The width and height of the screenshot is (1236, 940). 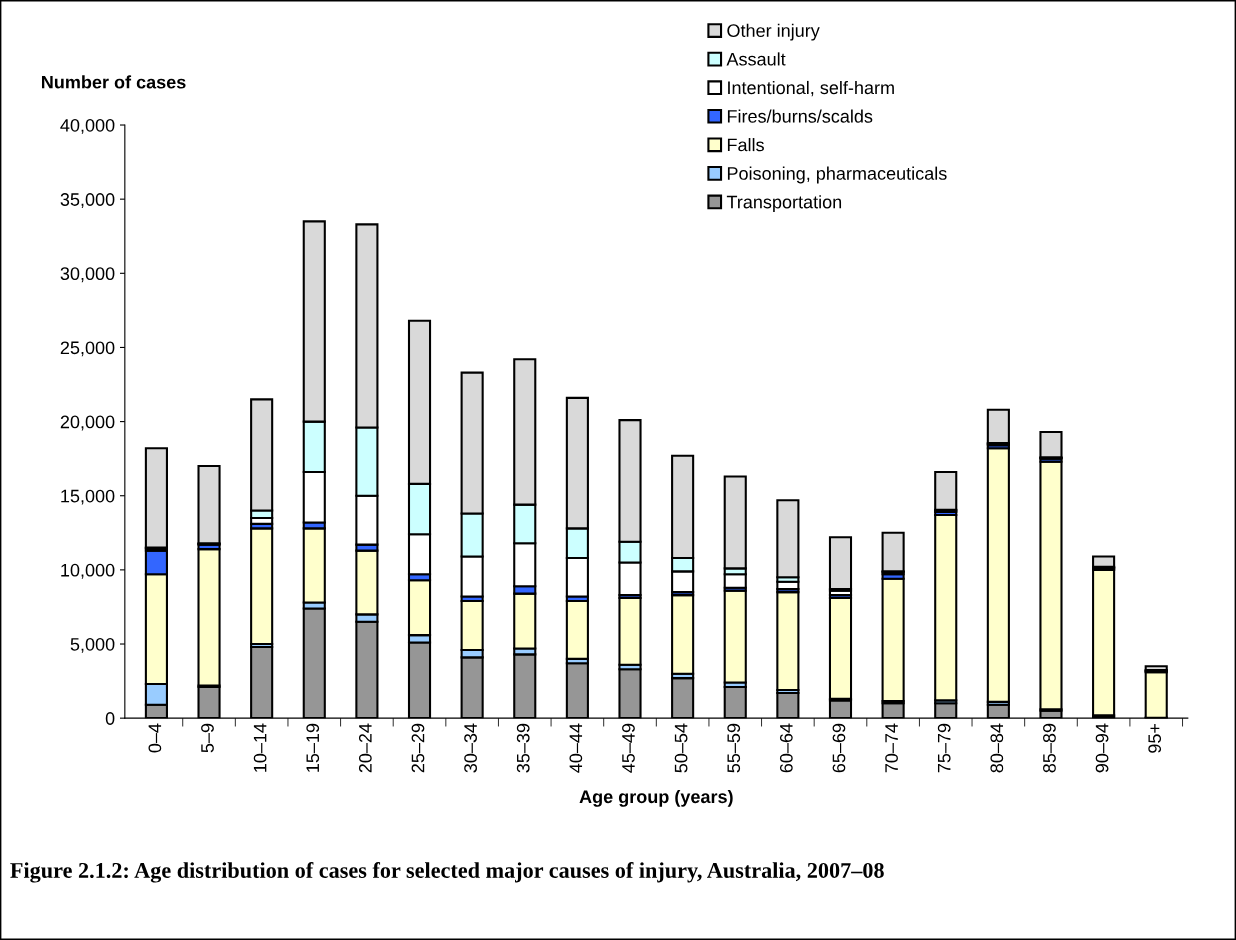 I want to click on x-tick-label: 80–84, so click(x=997, y=748).